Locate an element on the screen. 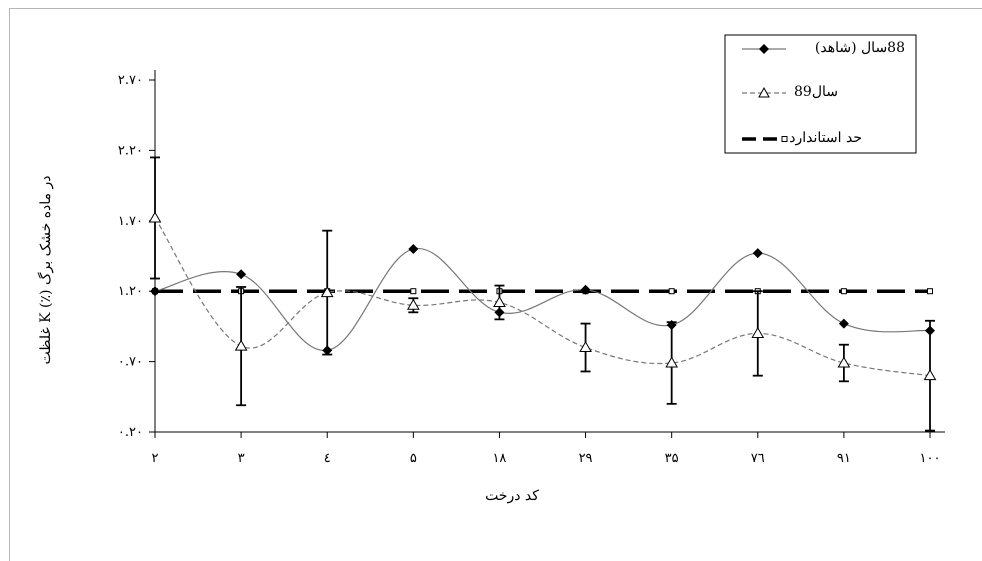 Image resolution: width=982 pixels, height=561 pixels. y-axis-label: غلظت K (٪) در ماده خشک برگ is located at coordinates (45, 270).